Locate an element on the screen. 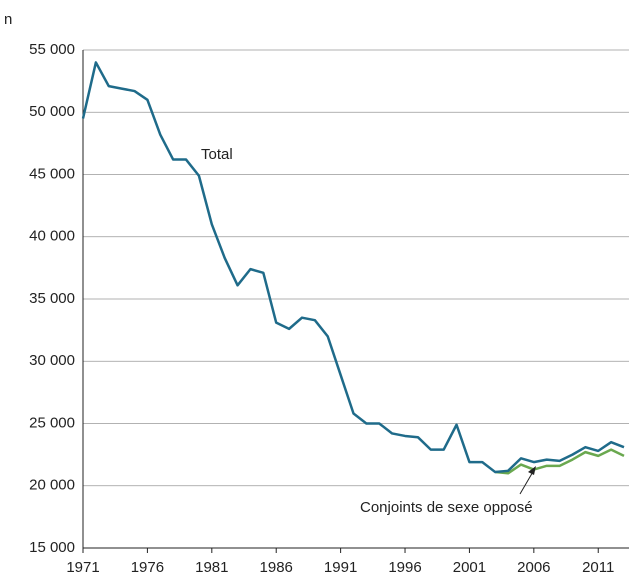 The height and width of the screenshot is (580, 629). y-tick-label: 25 000 is located at coordinates (52, 422).